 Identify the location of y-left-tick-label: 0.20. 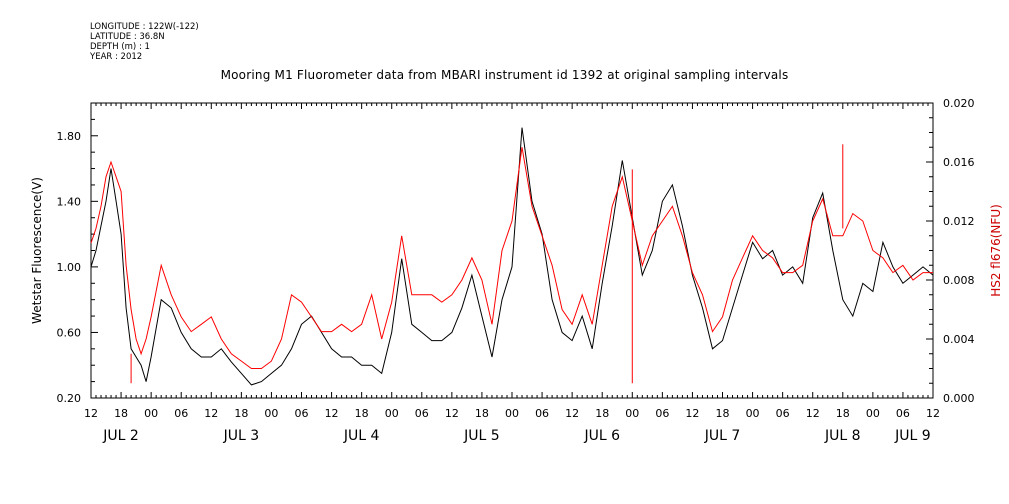
(69, 398).